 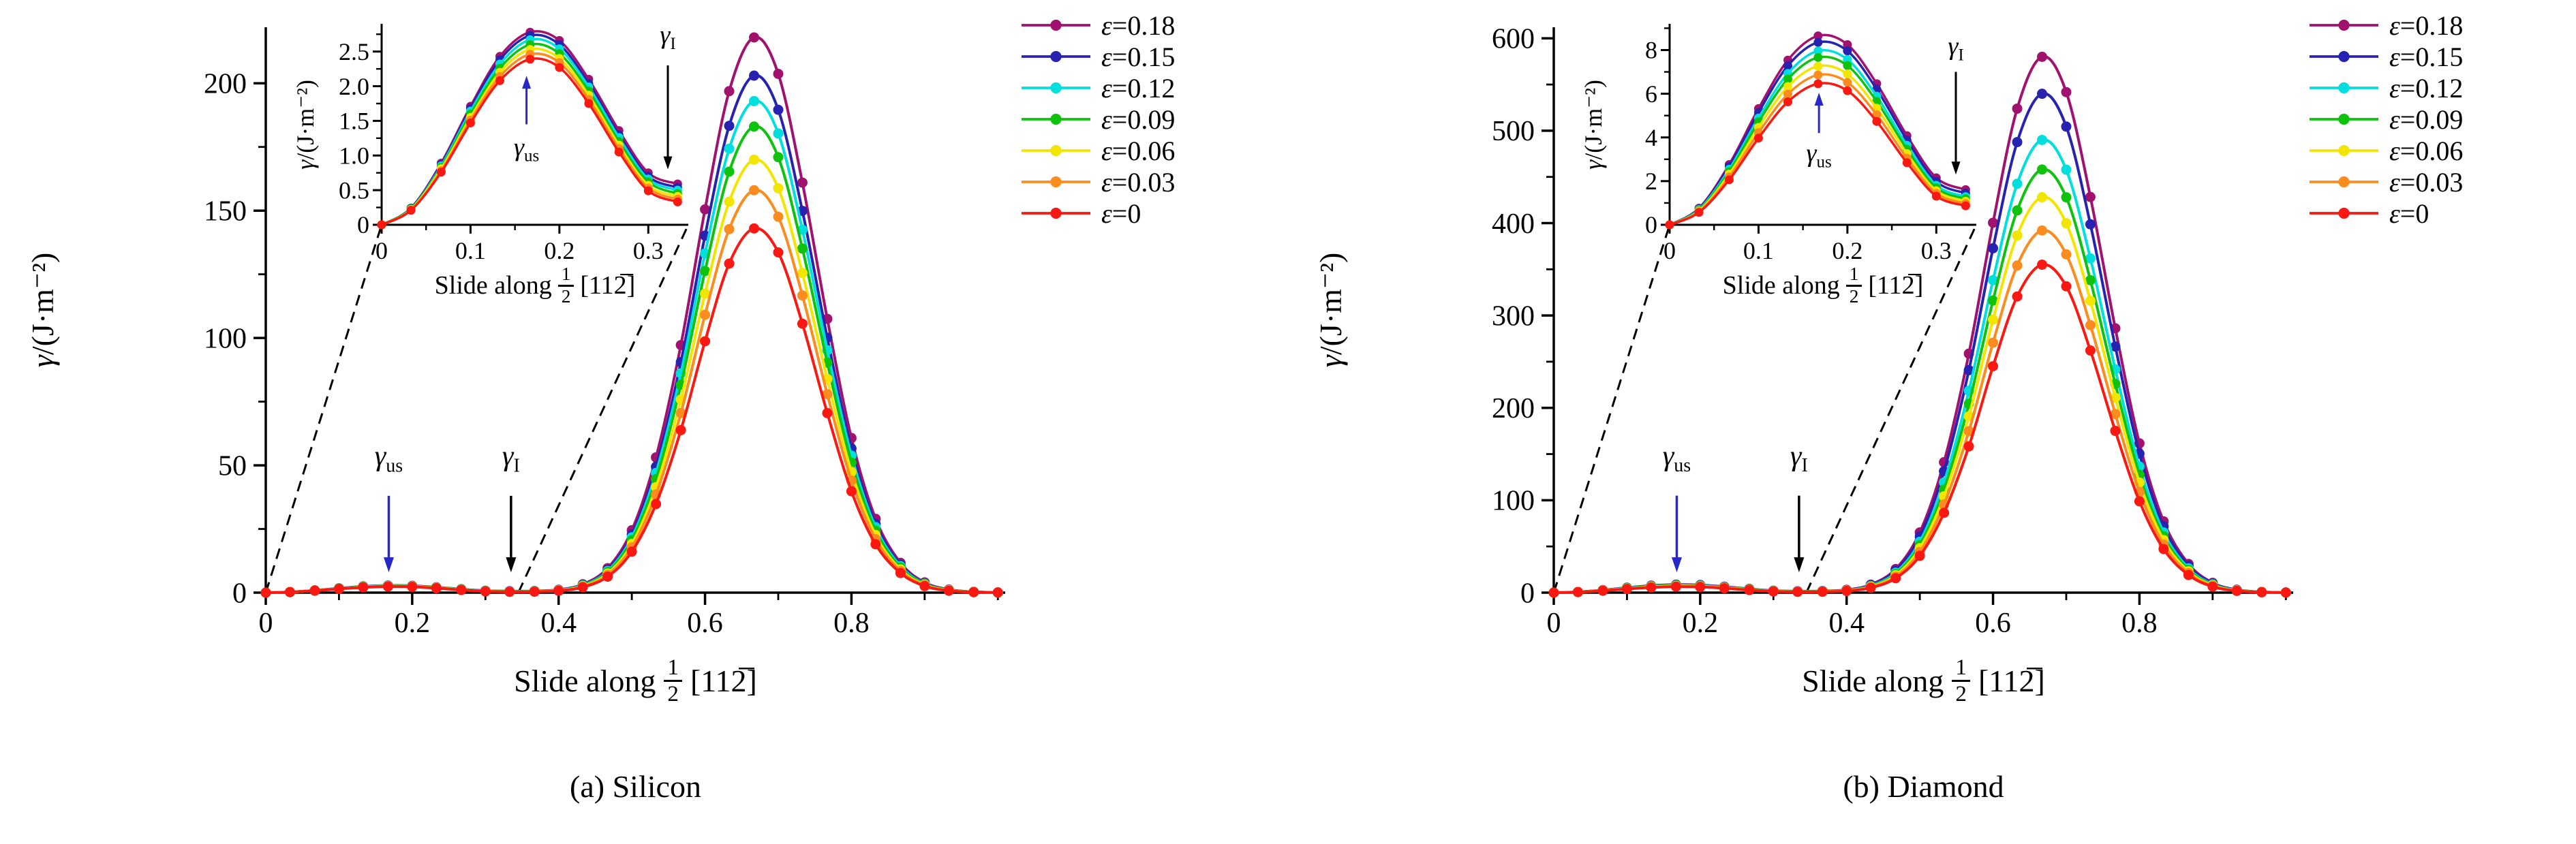 What do you see at coordinates (1513, 501) in the screenshot?
I see `svg-text: 100` at bounding box center [1513, 501].